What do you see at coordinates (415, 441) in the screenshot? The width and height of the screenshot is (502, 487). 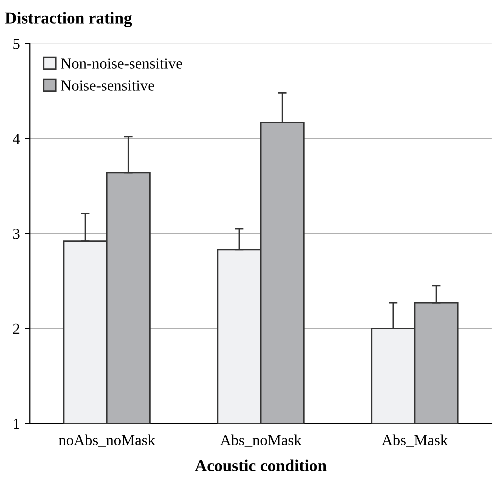 I see `x-tick-label: Abs_Mask` at bounding box center [415, 441].